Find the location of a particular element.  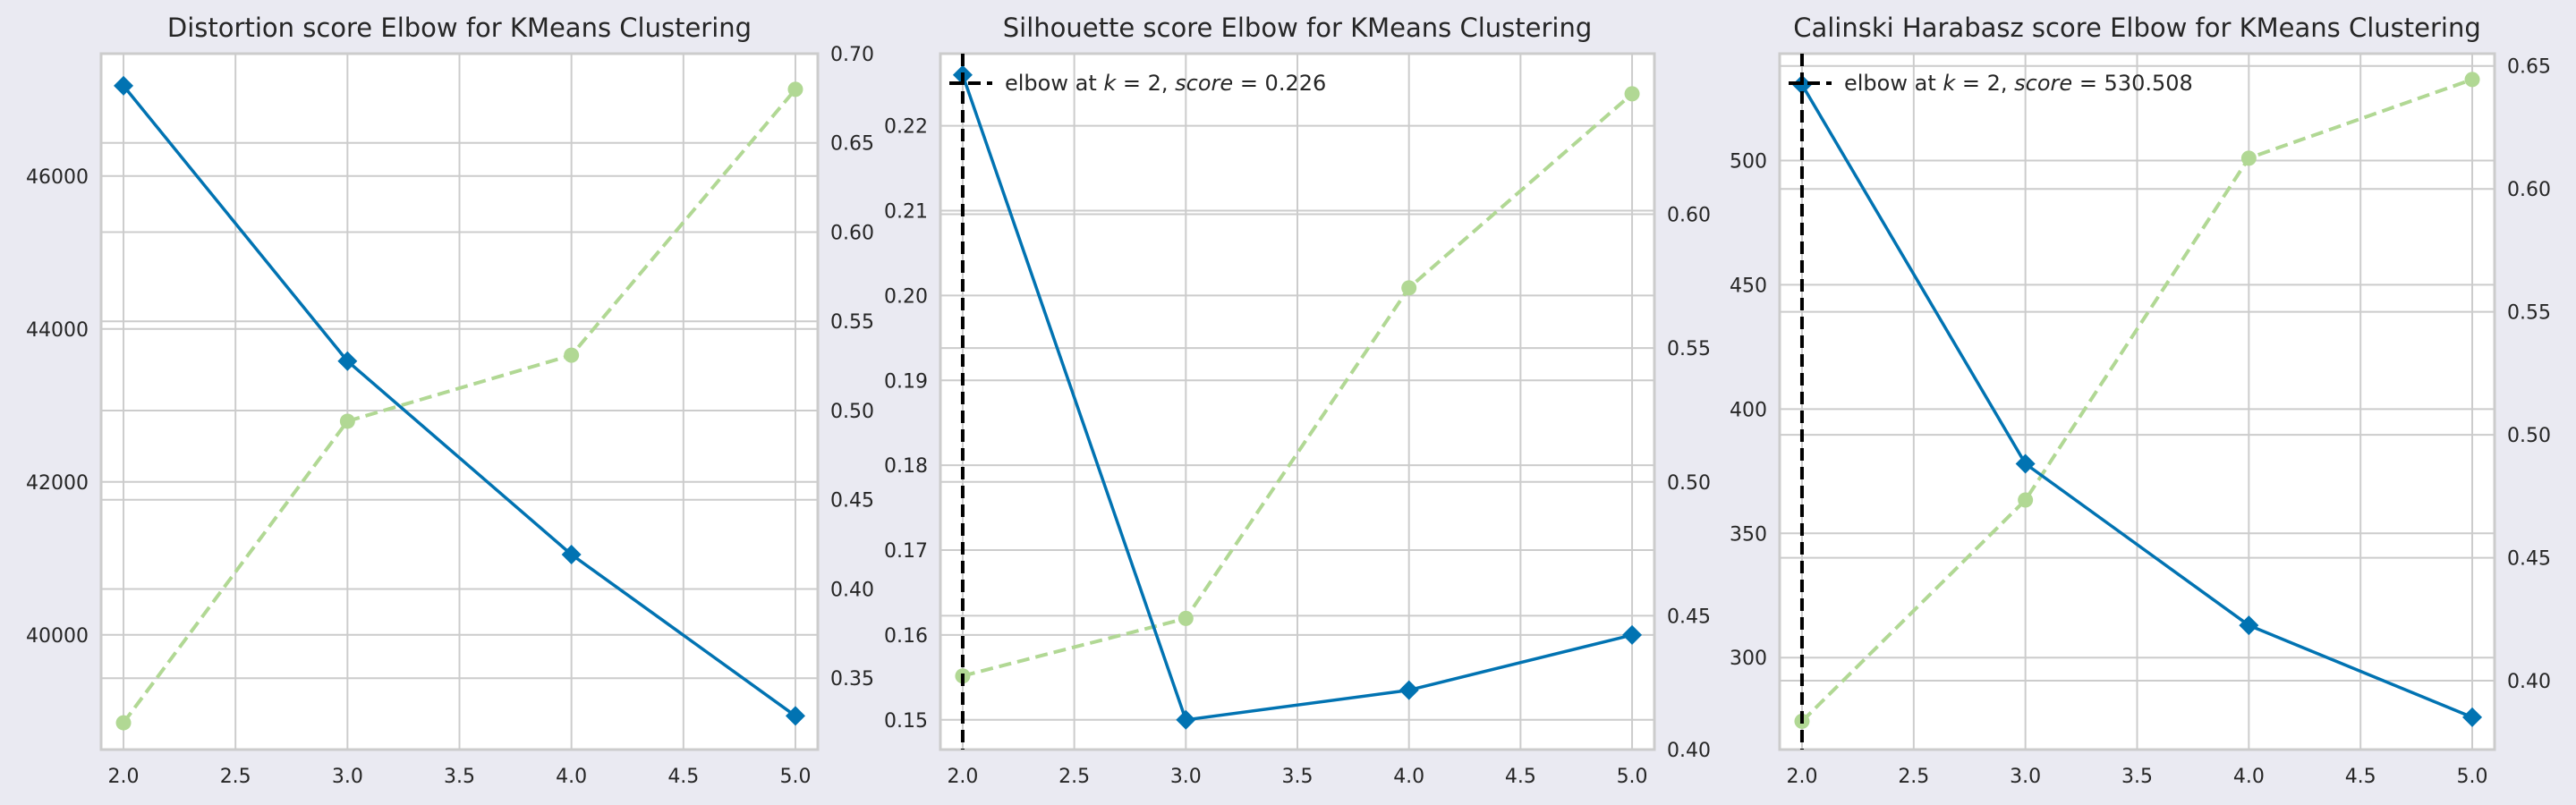

y-left-tick-label: 0.20 is located at coordinates (906, 296).